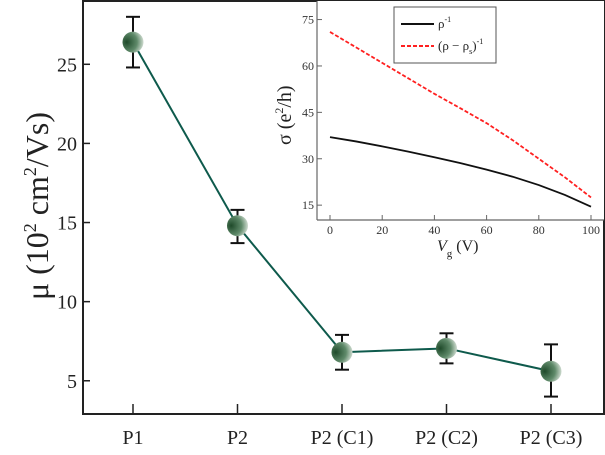 The width and height of the screenshot is (605, 455). What do you see at coordinates (67, 303) in the screenshot?
I see `y-tick-label: 10` at bounding box center [67, 303].